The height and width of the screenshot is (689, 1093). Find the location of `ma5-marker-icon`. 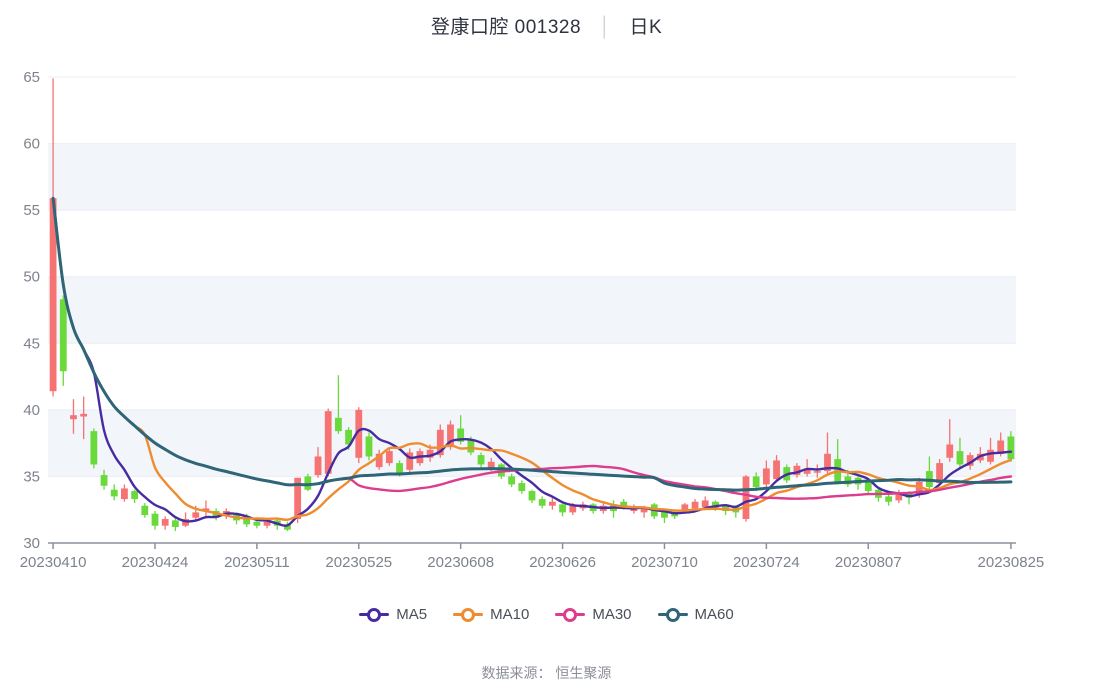

ma5-marker-icon is located at coordinates (374, 614).